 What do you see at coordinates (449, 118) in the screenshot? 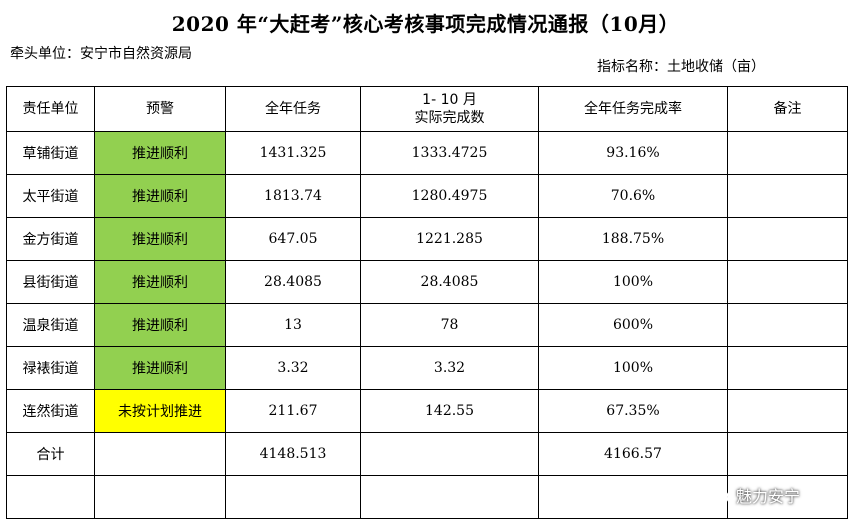
I see `header-actual-label: 实际完成数` at bounding box center [449, 118].